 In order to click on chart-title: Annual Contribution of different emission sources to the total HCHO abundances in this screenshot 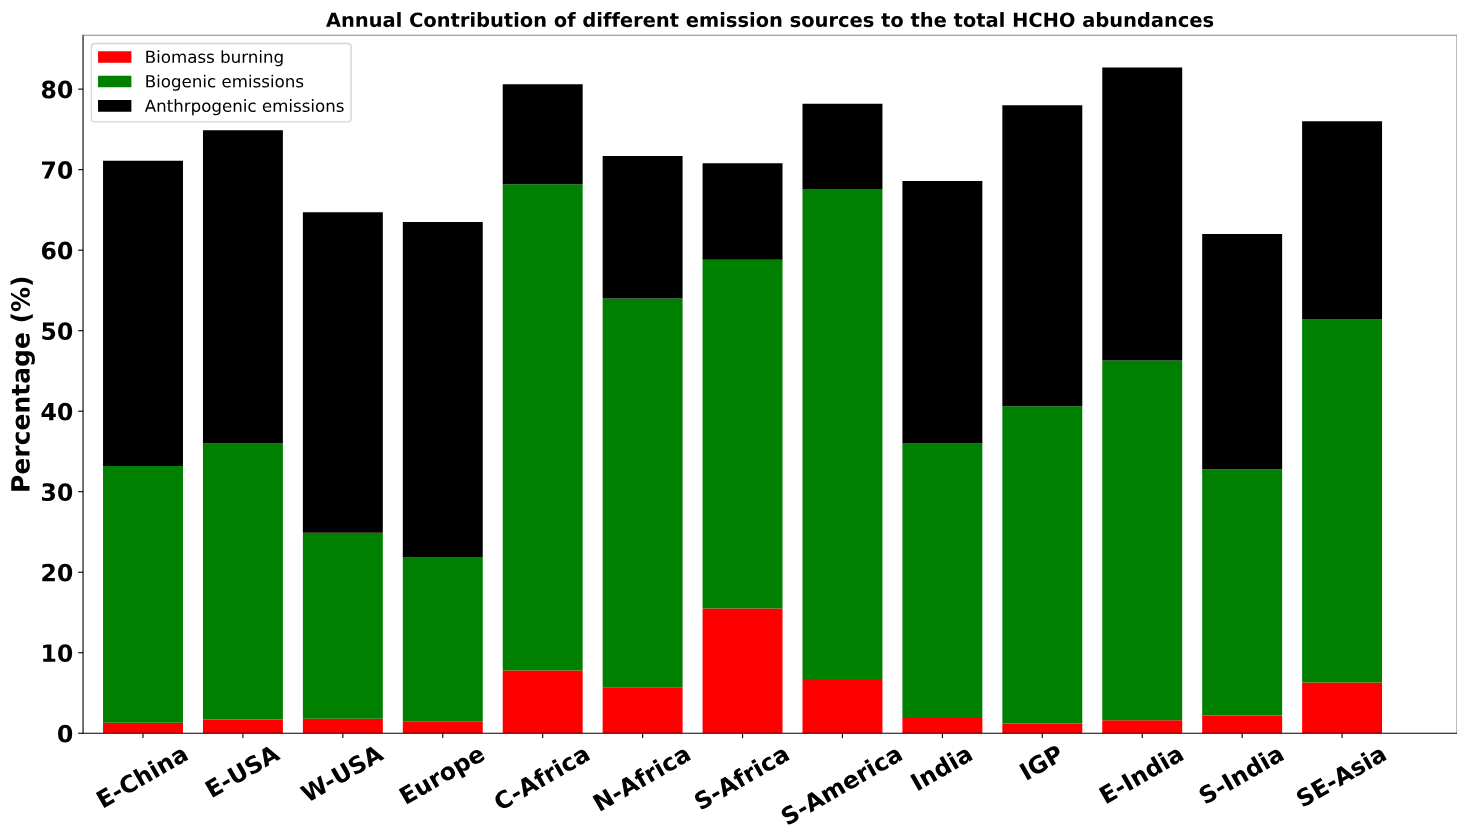, I will do `click(770, 20)`.